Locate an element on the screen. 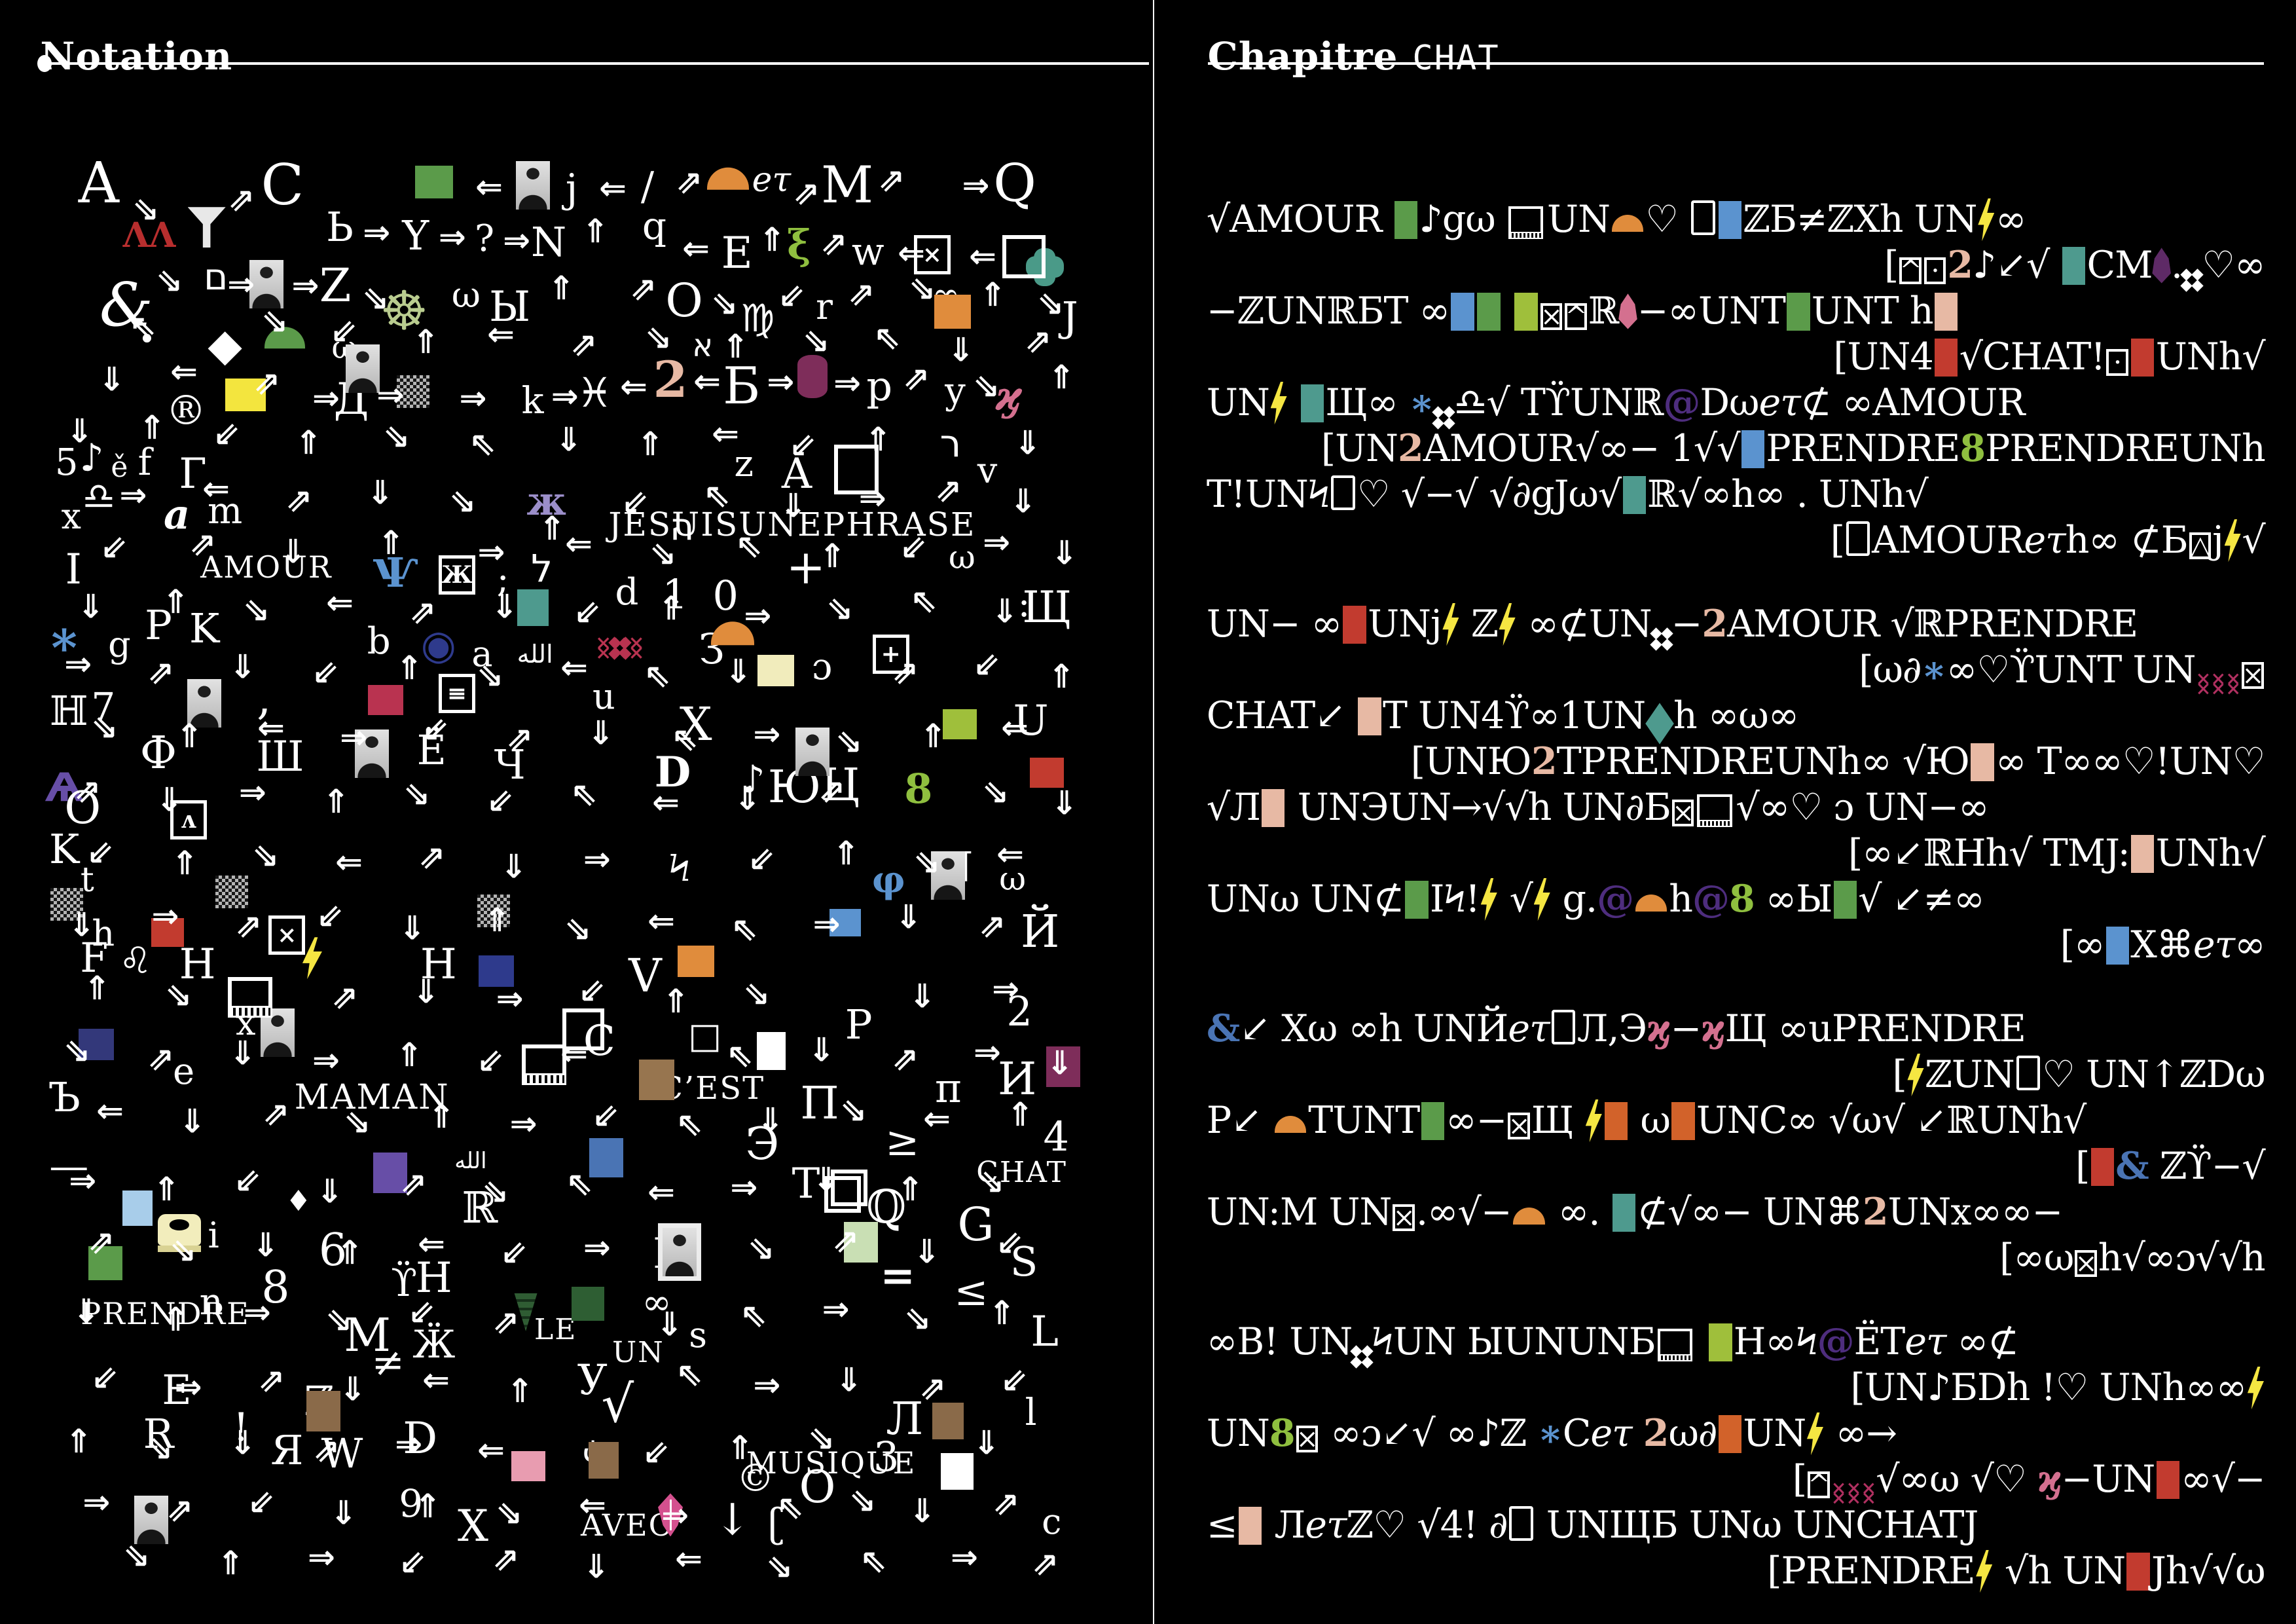 This screenshot has height=1624, width=2296. asemic-text: UN is located at coordinates (1579, 219).